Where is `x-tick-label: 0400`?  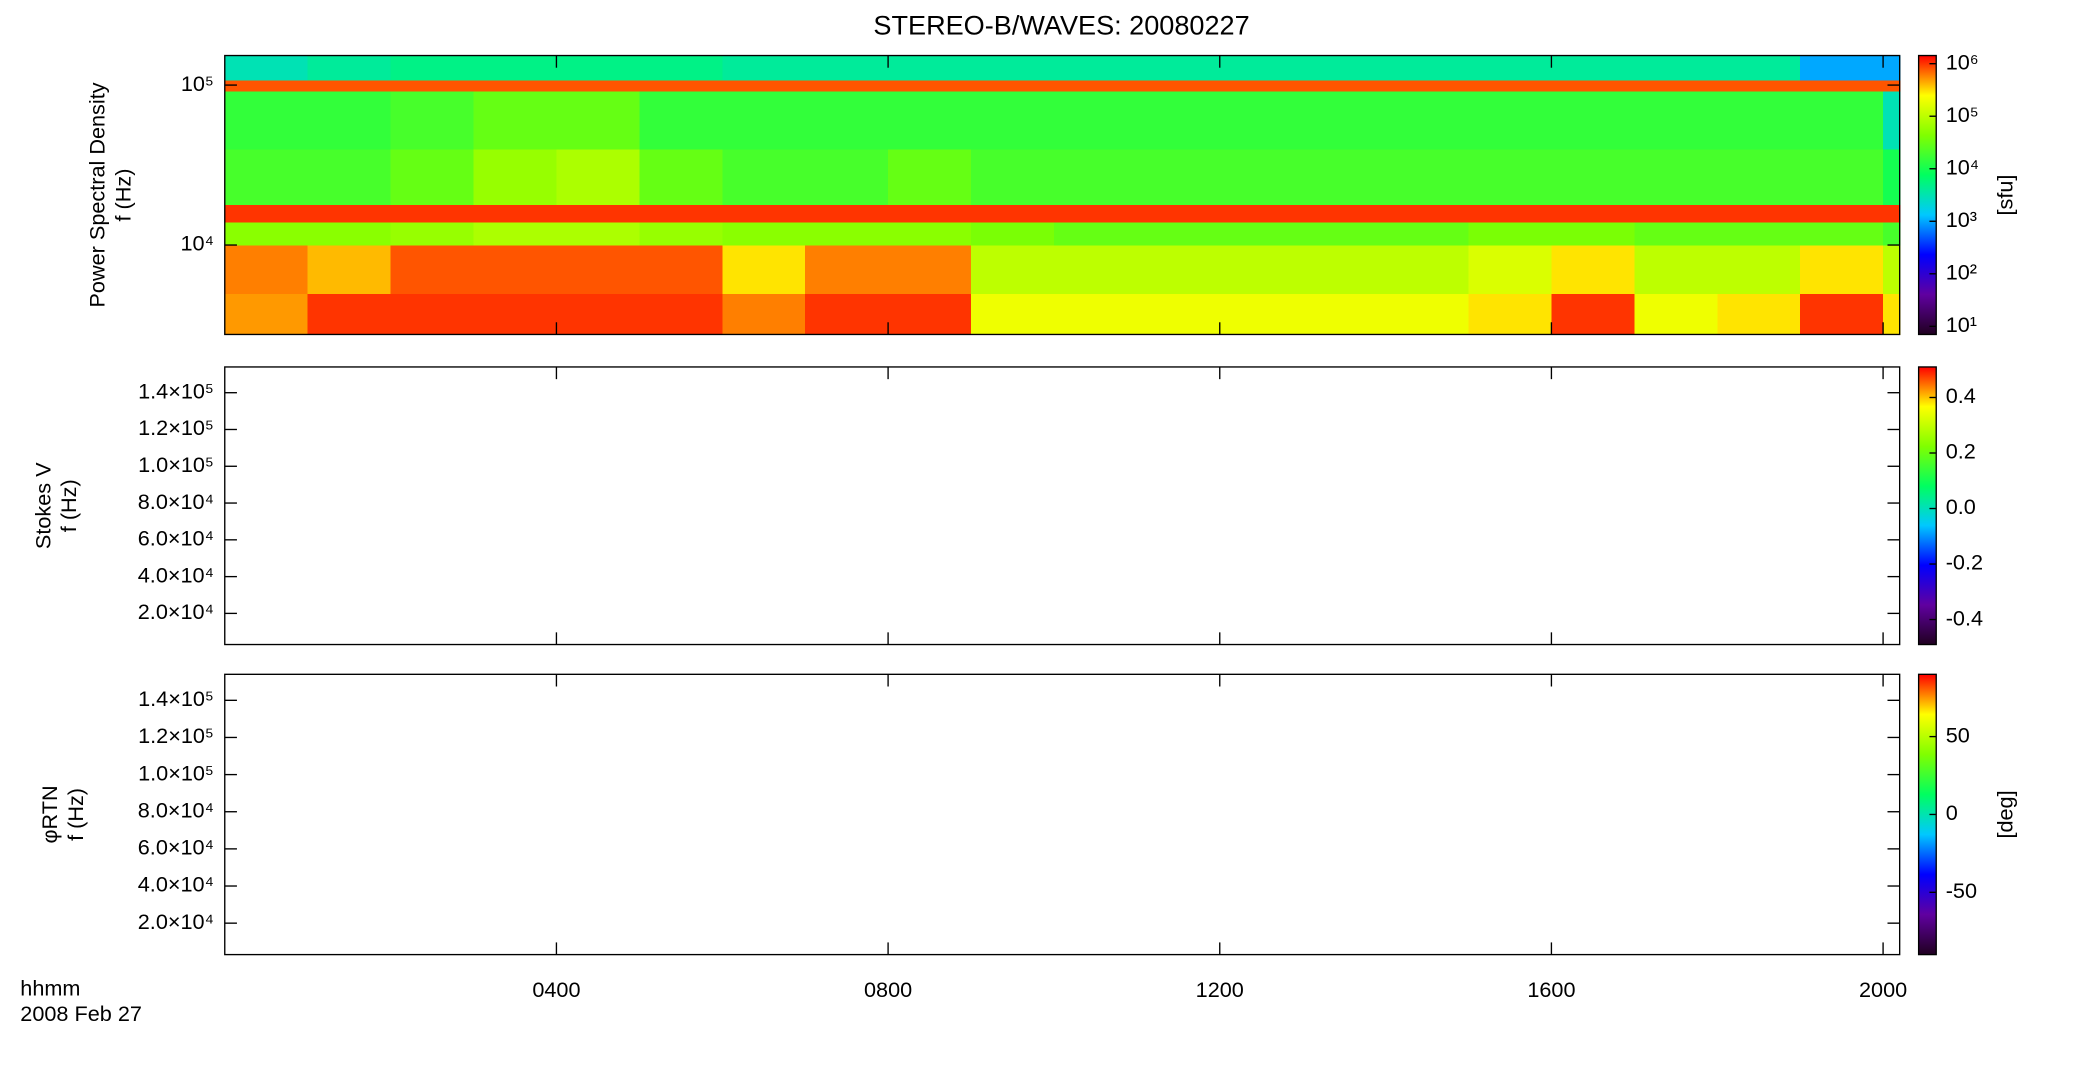 x-tick-label: 0400 is located at coordinates (556, 989).